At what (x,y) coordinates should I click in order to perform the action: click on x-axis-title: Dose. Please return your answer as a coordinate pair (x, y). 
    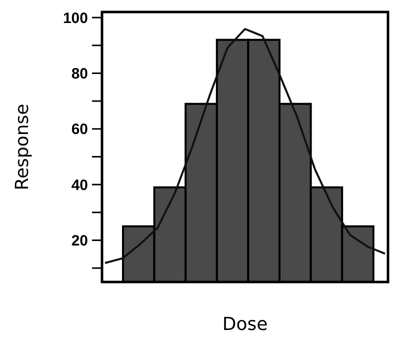
    Looking at the image, I should click on (245, 324).